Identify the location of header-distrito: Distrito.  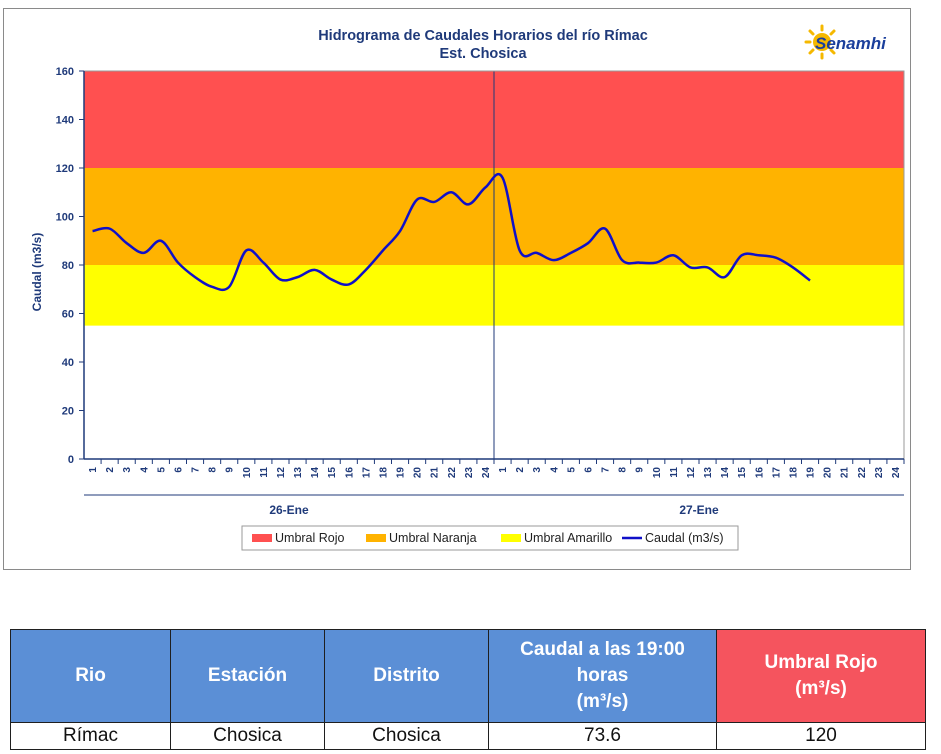
(406, 676).